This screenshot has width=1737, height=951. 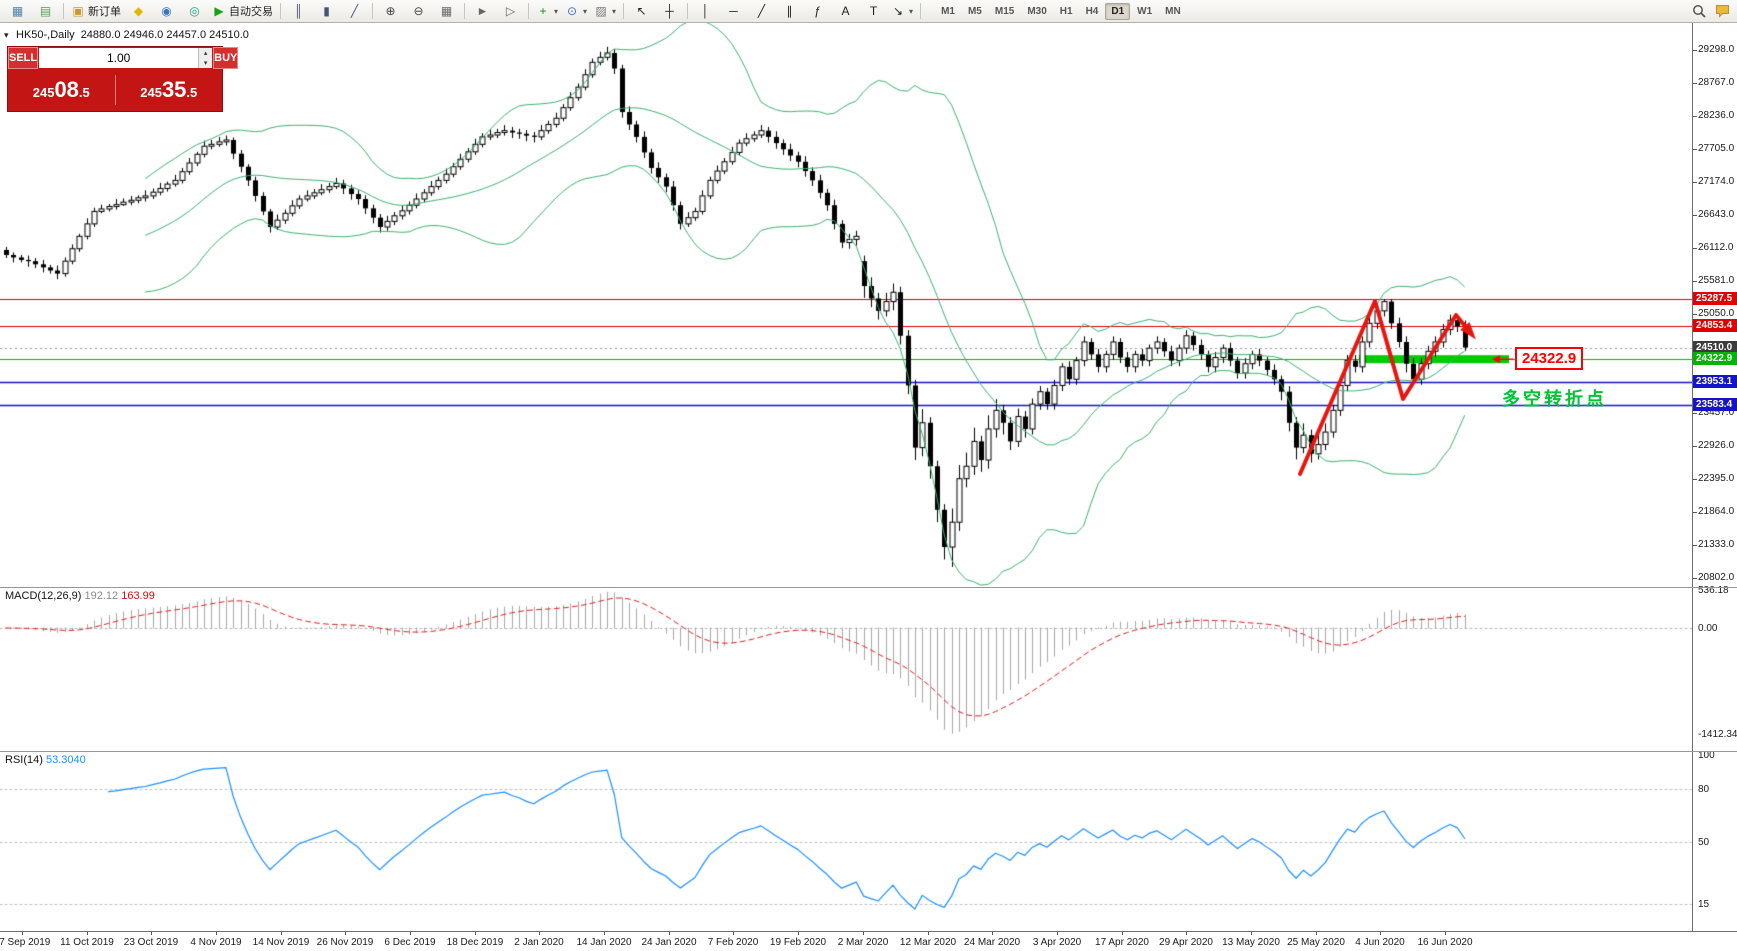 I want to click on volume-input, so click(x=119, y=58).